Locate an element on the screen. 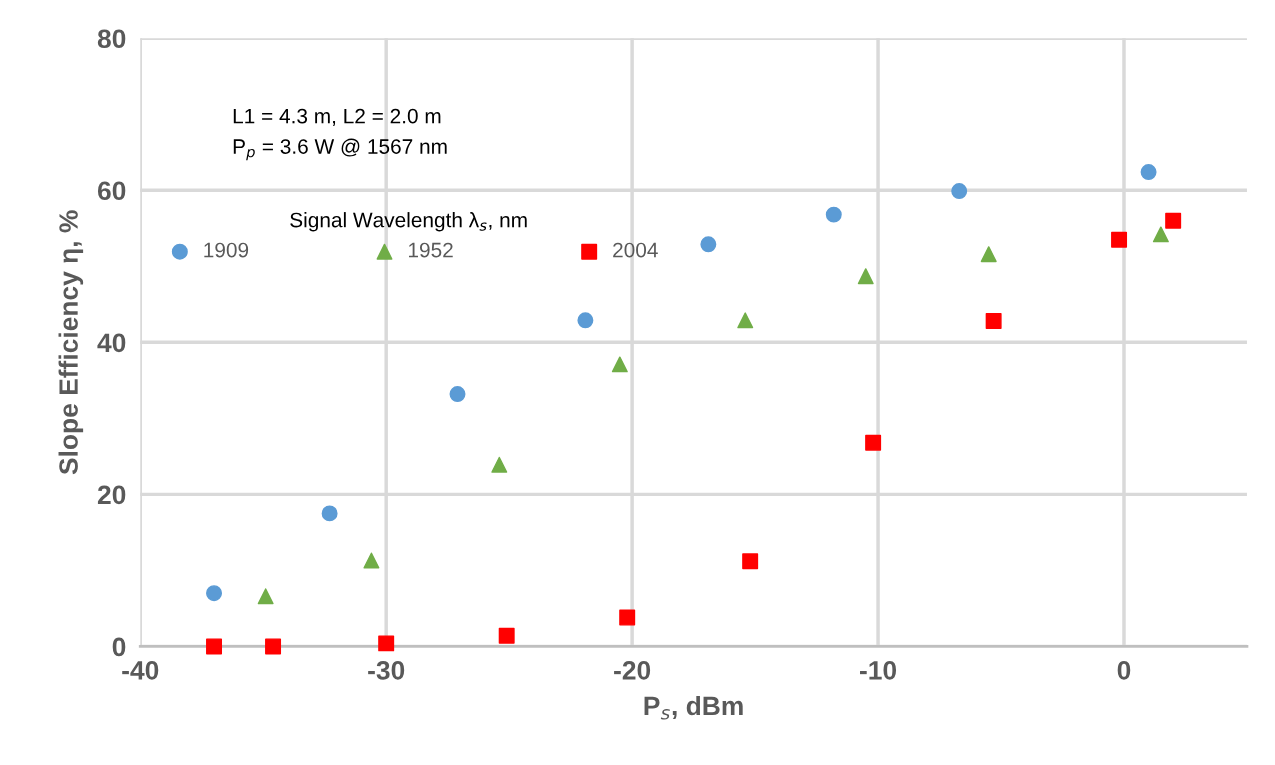 The width and height of the screenshot is (1275, 765). x-axis-title: P$_{s}$, dBm is located at coordinates (693, 707).